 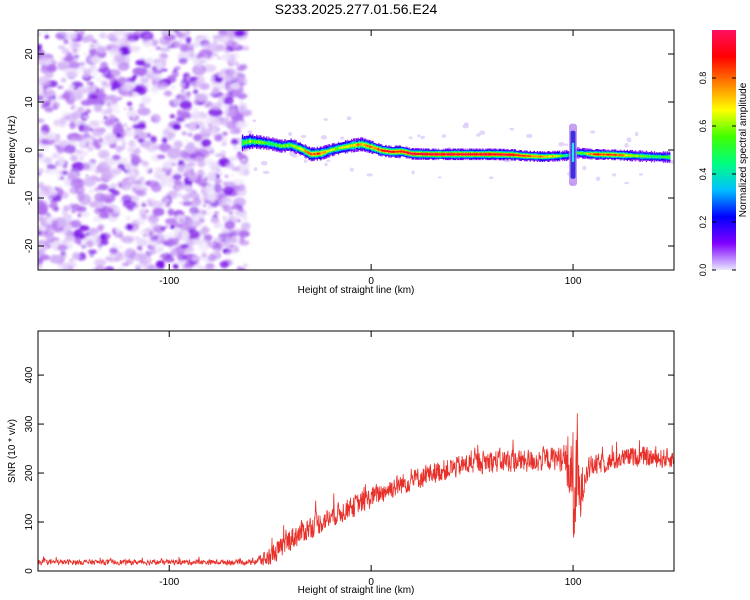 I want to click on spectrogram-ytick-label: 0, so click(x=29, y=150).